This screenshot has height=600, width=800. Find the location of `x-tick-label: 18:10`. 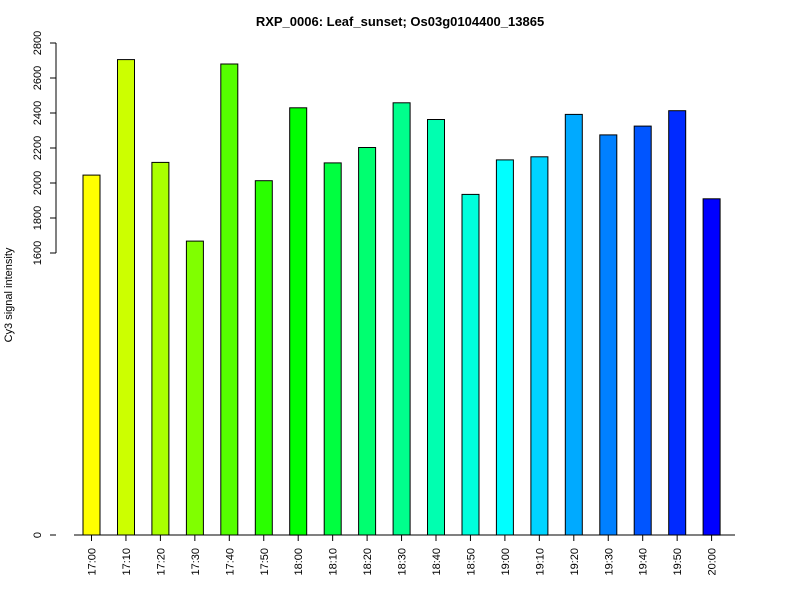

x-tick-label: 18:10 is located at coordinates (334, 562).